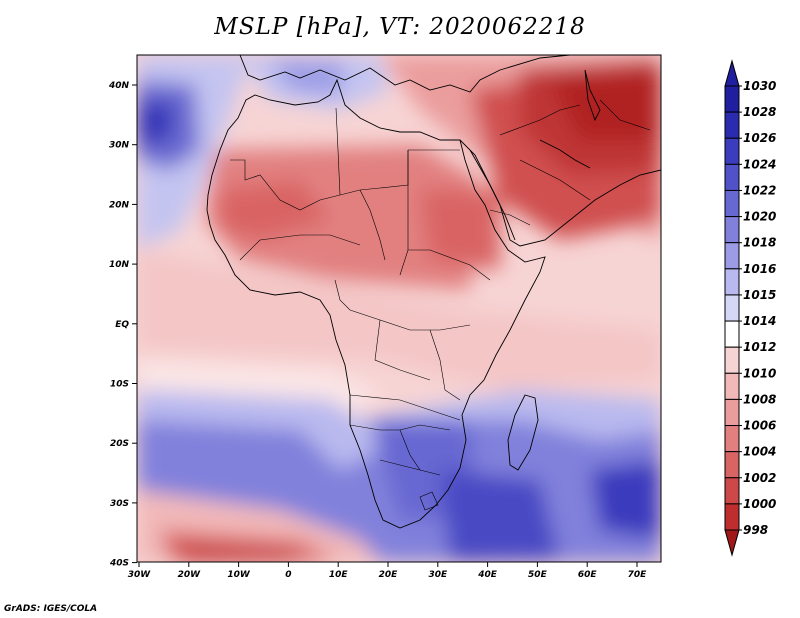 Image resolution: width=800 pixels, height=618 pixels. Describe the element at coordinates (119, 86) in the screenshot. I see `lat-tick-label: 40N` at that location.